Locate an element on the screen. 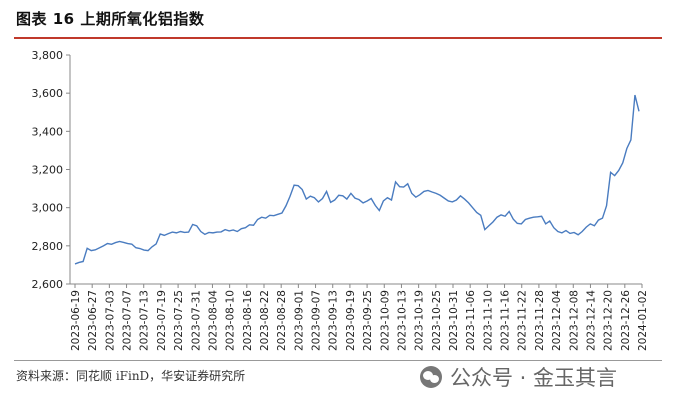  y-tick-label: 3,400 is located at coordinates (48, 131).